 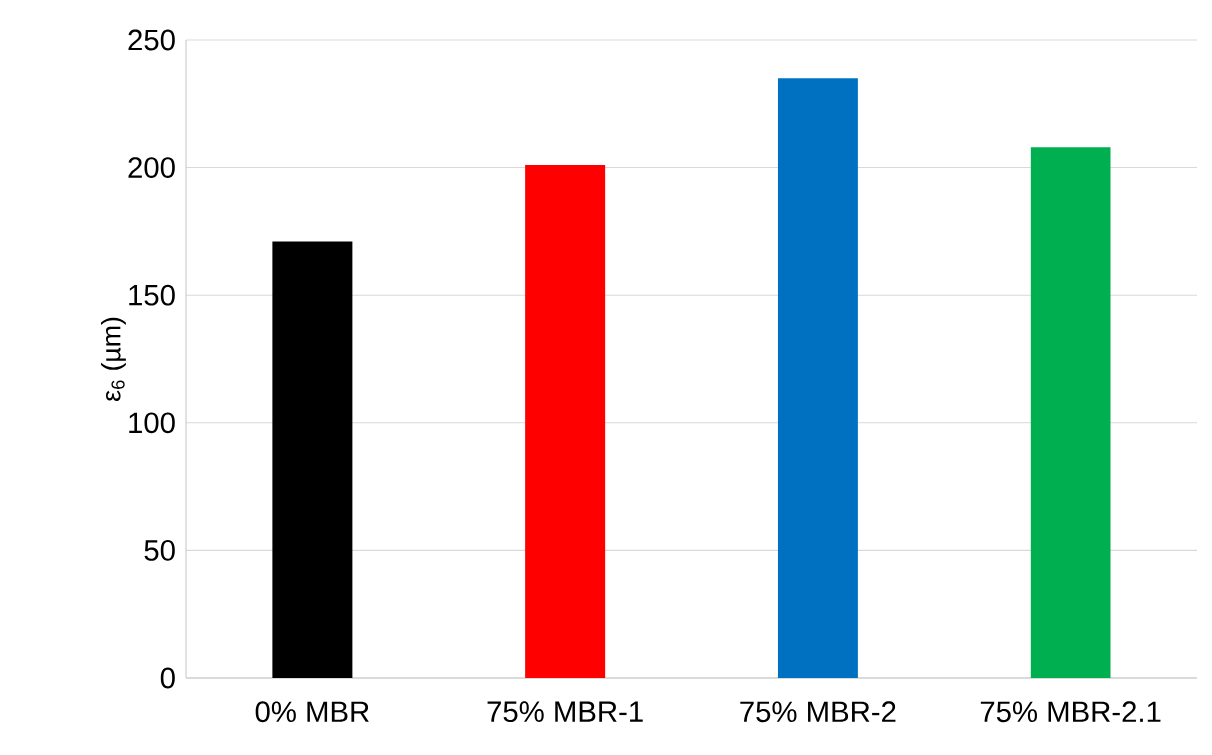 I want to click on y-axis-title: ε$_{6}$ (µm), so click(x=113, y=359).